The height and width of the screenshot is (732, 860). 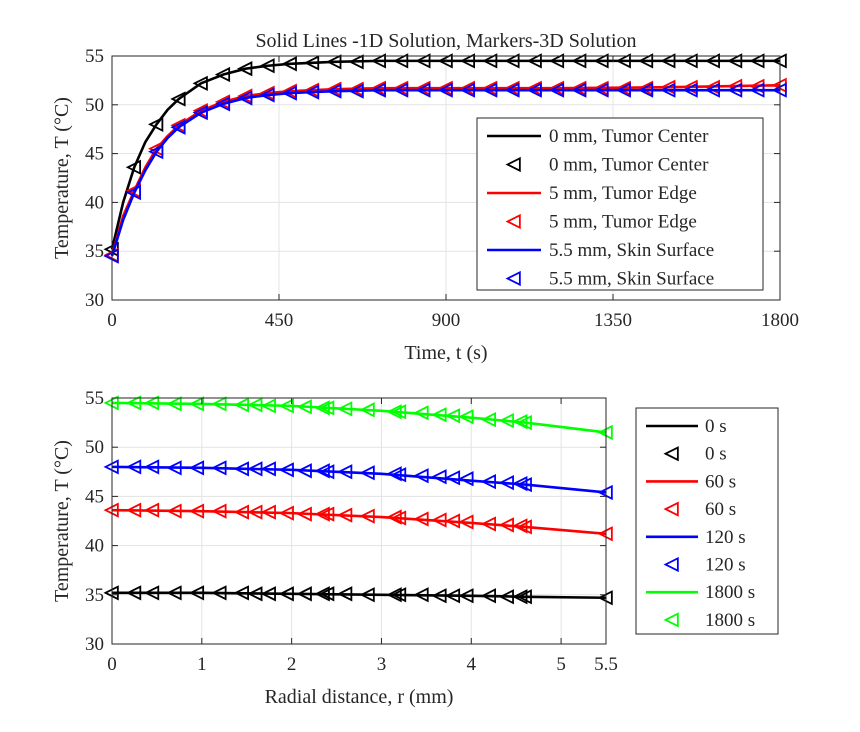 What do you see at coordinates (62, 521) in the screenshot?
I see `bottom-y-axis-label: Temperature, T (°C)` at bounding box center [62, 521].